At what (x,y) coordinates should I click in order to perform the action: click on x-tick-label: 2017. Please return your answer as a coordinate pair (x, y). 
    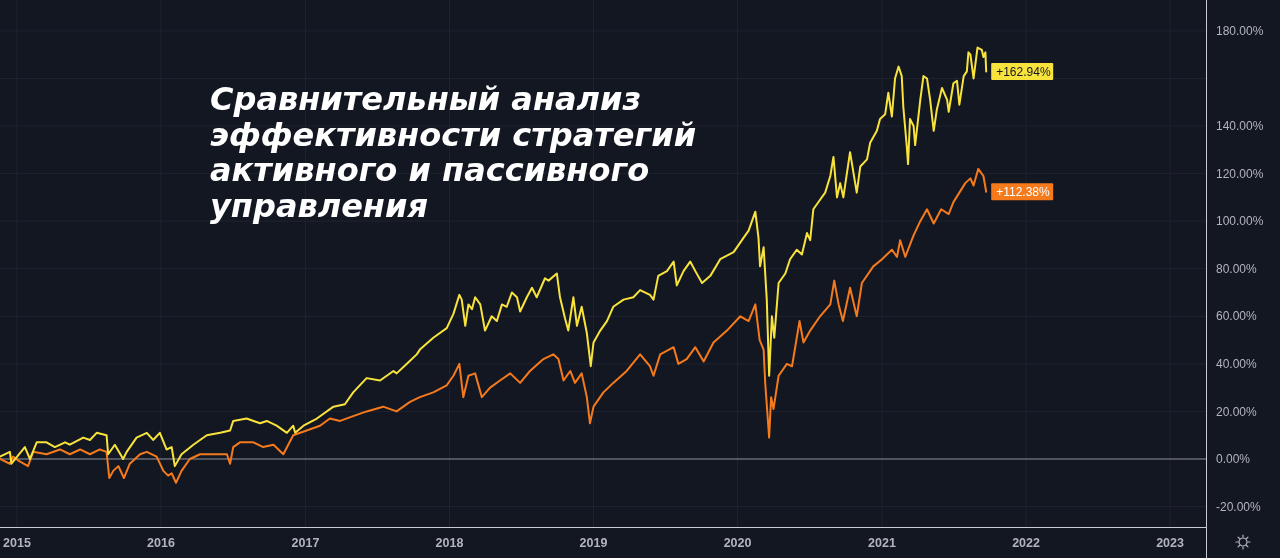
    Looking at the image, I should click on (305, 543).